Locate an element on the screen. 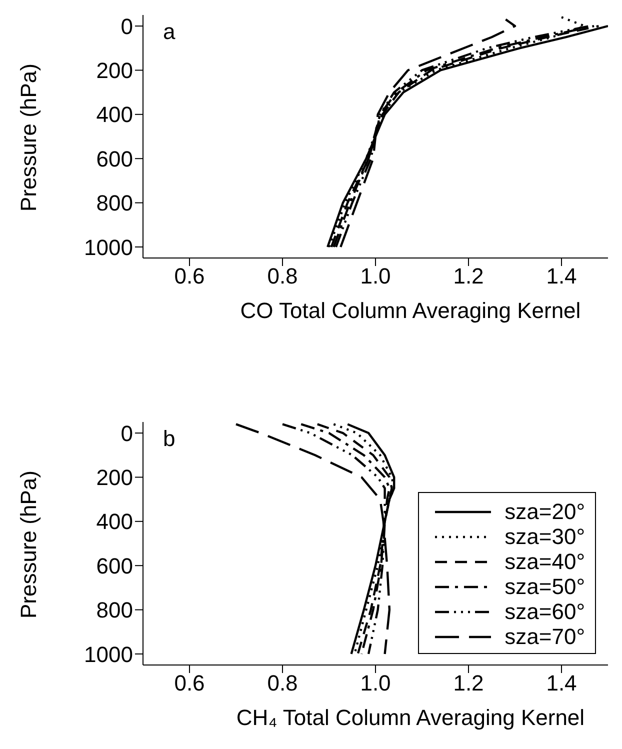  annotation: a is located at coordinates (169, 32).